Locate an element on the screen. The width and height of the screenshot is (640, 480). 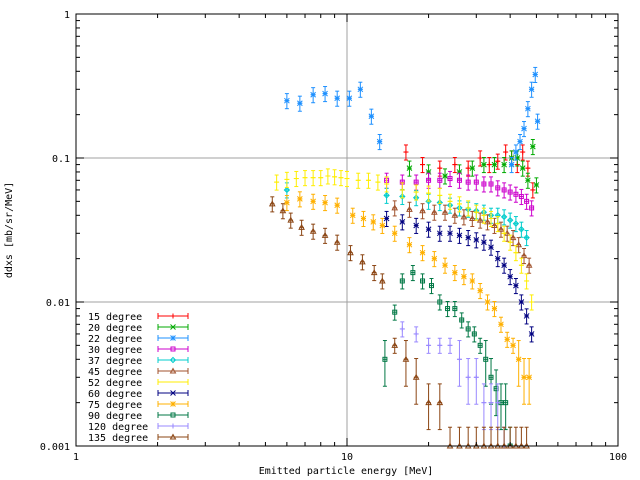
legend-item: 15 degree is located at coordinates (138, 317).